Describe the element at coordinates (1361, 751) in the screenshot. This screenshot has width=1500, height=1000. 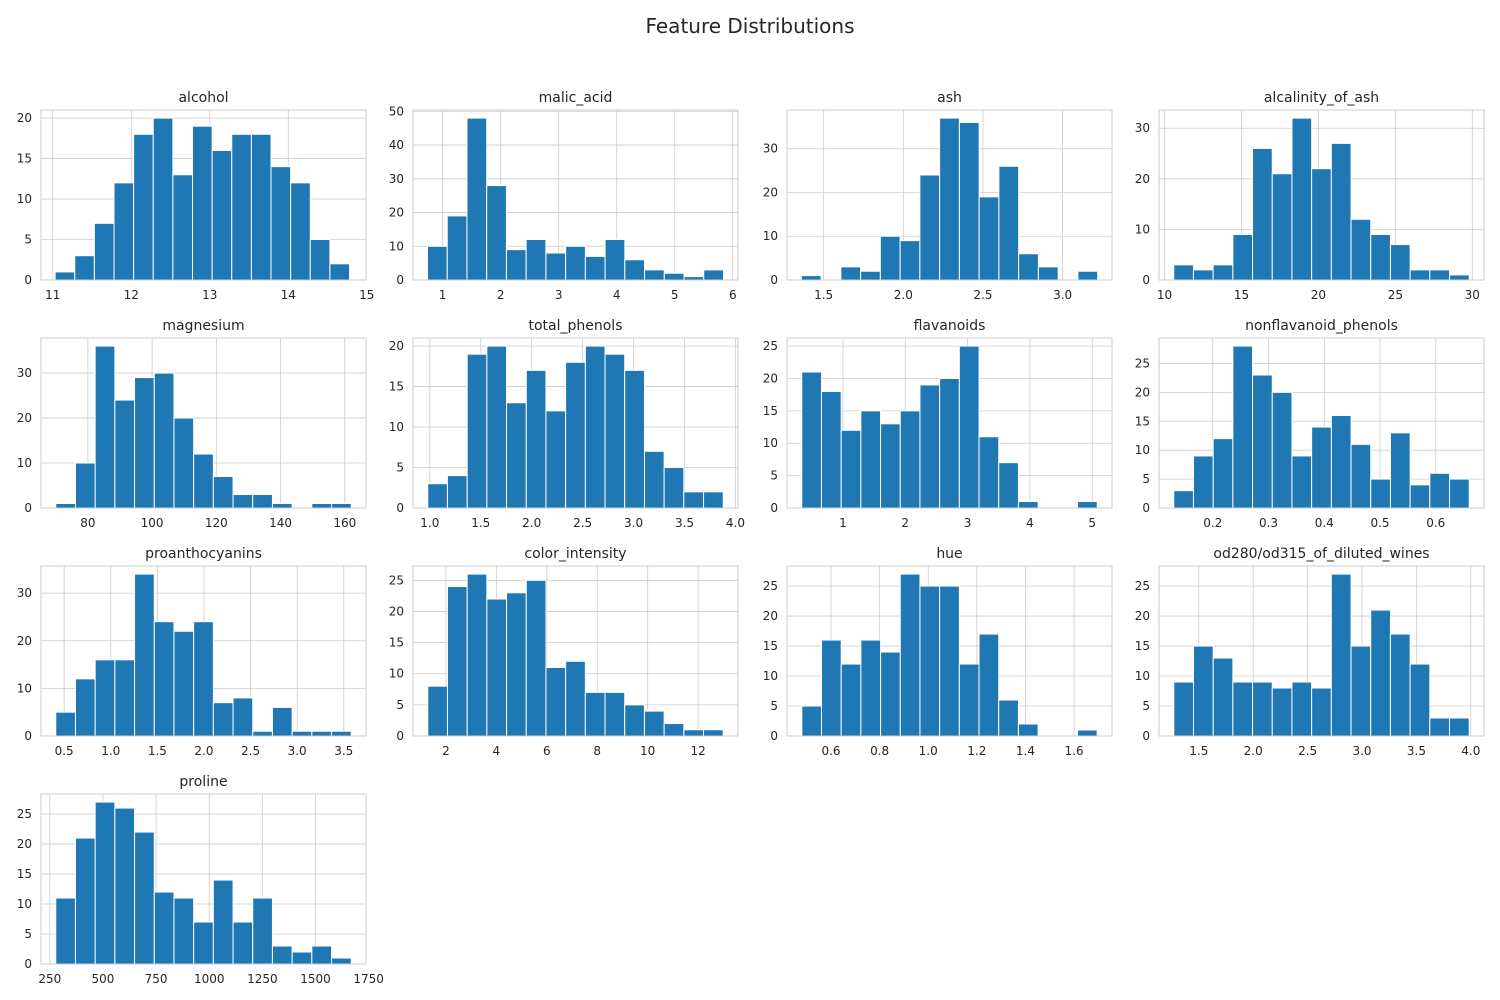
I see `x-tick-label: 3.0` at that location.